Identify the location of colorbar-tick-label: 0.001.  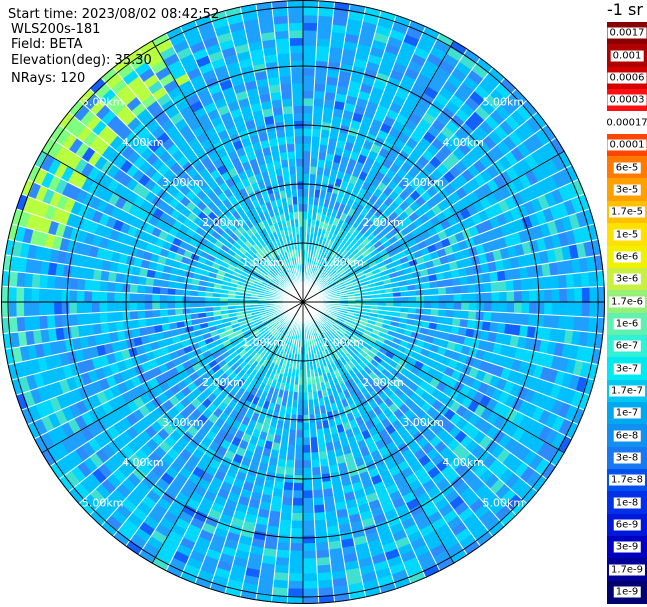
(627, 56).